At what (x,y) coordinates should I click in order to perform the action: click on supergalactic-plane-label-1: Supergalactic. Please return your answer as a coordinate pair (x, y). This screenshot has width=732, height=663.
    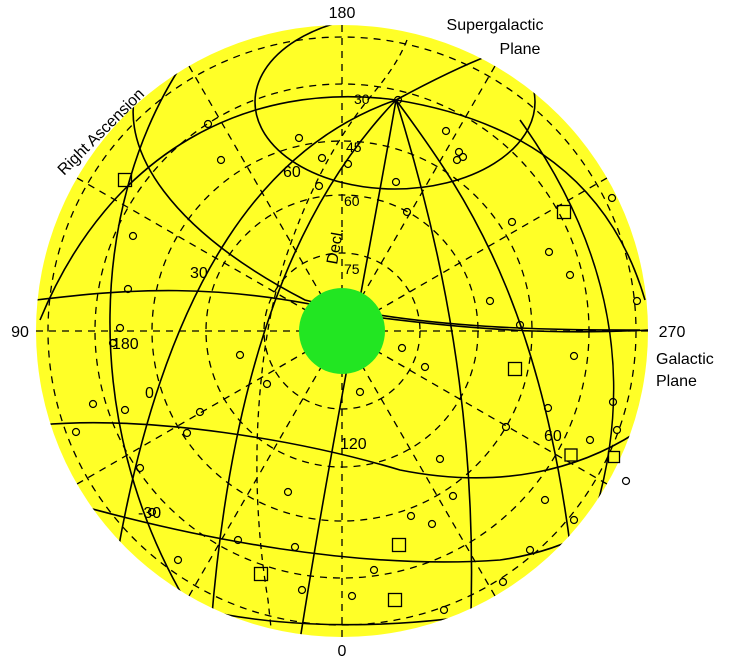
    Looking at the image, I should click on (495, 25).